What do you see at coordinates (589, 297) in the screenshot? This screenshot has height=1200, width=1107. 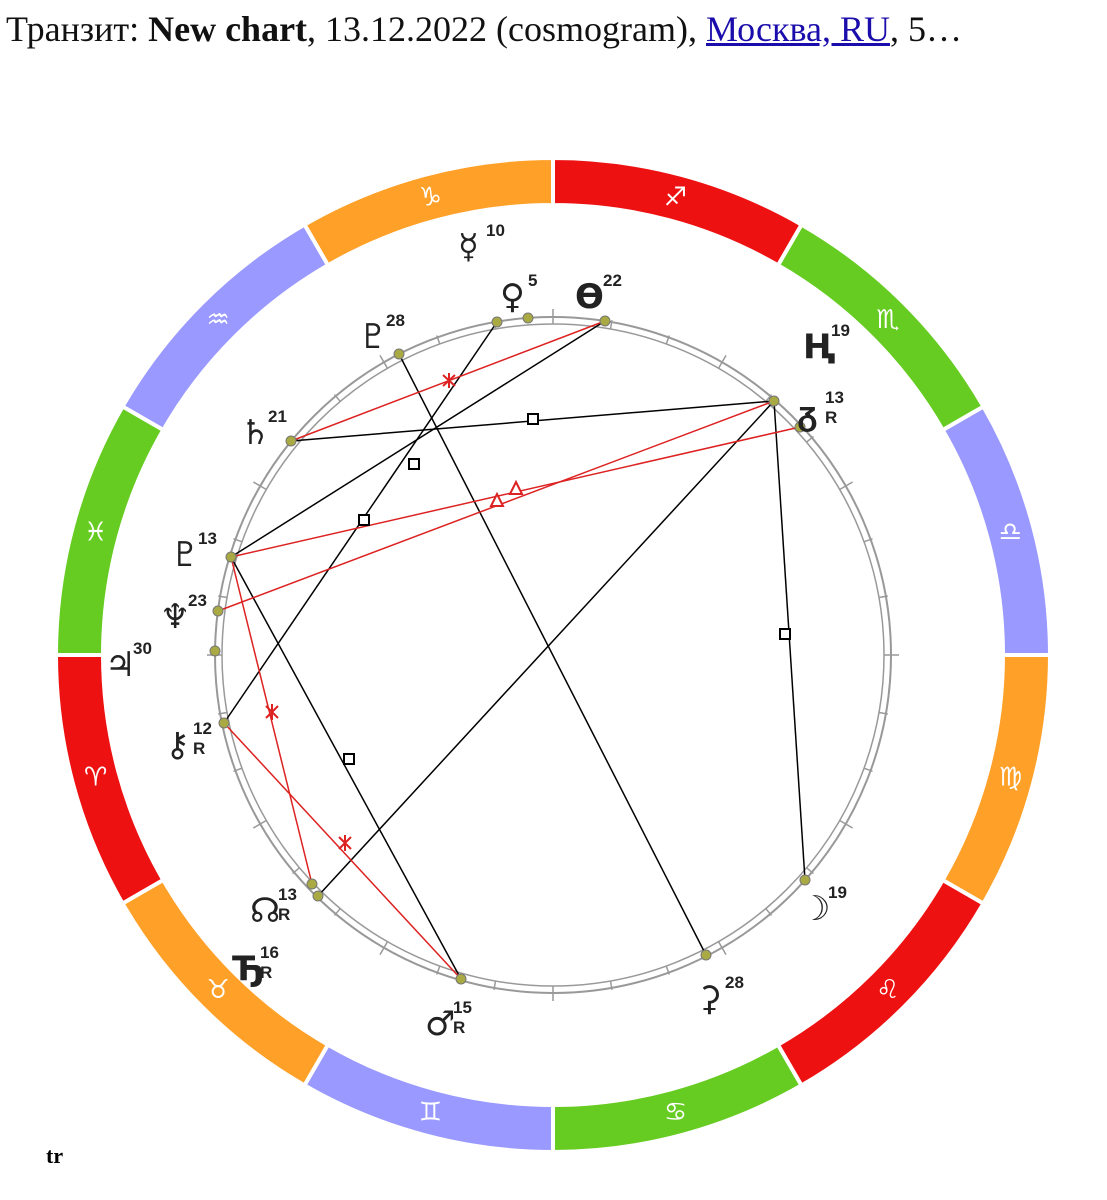 I see `planet-glyph: ϴ` at bounding box center [589, 297].